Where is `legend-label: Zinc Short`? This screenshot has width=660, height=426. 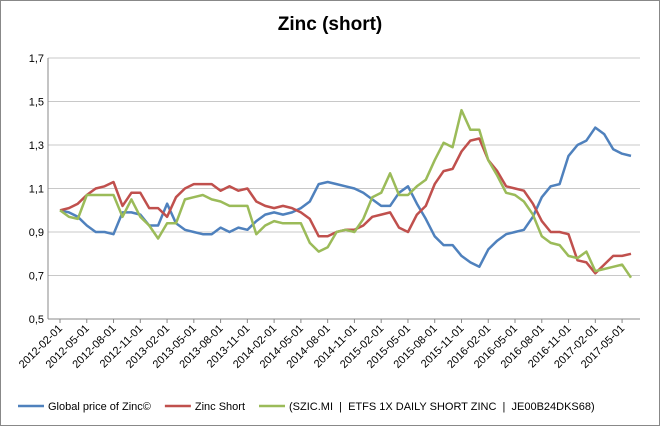
legend-label: Zinc Short is located at coordinates (220, 407).